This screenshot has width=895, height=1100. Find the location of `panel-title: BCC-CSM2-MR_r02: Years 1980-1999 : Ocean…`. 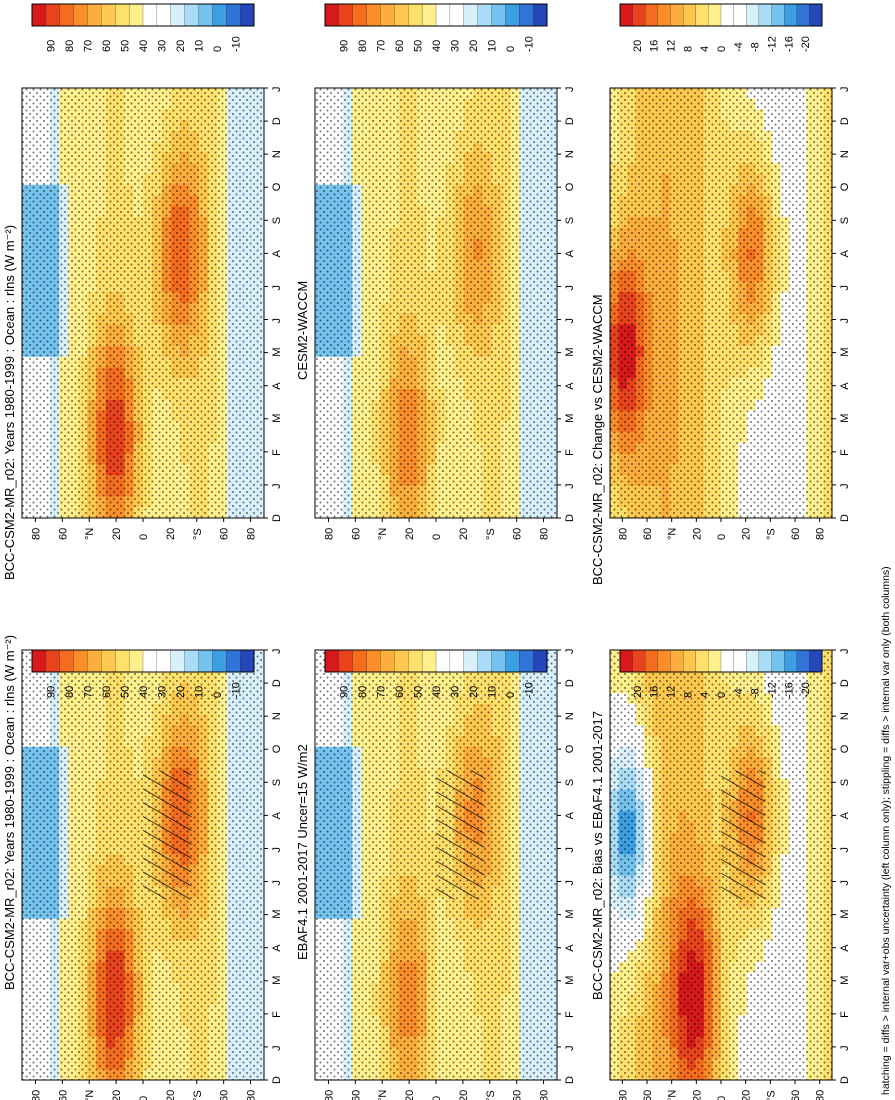

panel-title: BCC-CSM2-MR_r02: Years 1980-1999 : Ocean… is located at coordinates (9, 402).